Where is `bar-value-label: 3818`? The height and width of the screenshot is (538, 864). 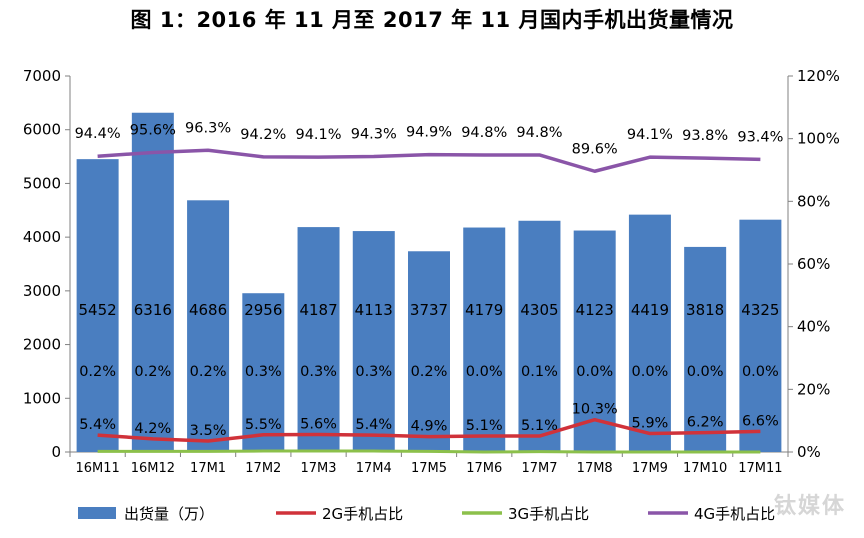
bar-value-label: 3818 is located at coordinates (705, 310).